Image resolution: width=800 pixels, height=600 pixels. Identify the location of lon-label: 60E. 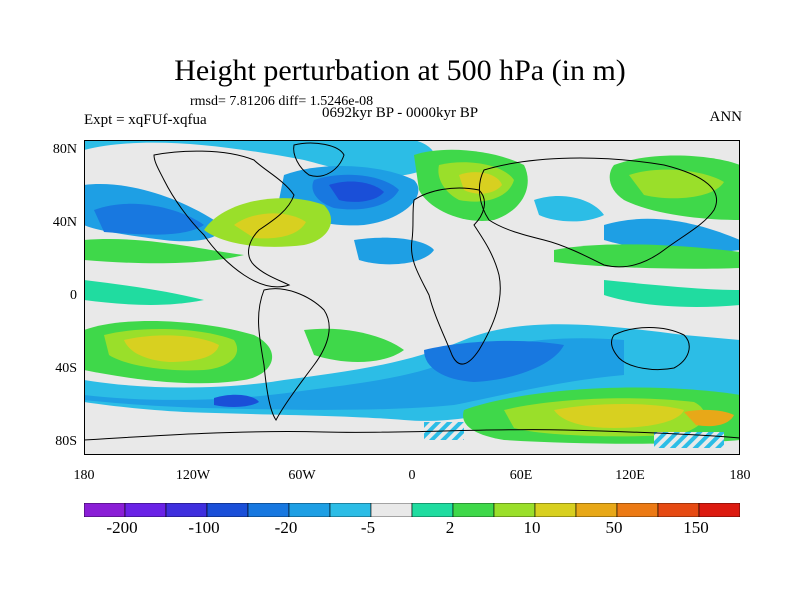
(521, 475).